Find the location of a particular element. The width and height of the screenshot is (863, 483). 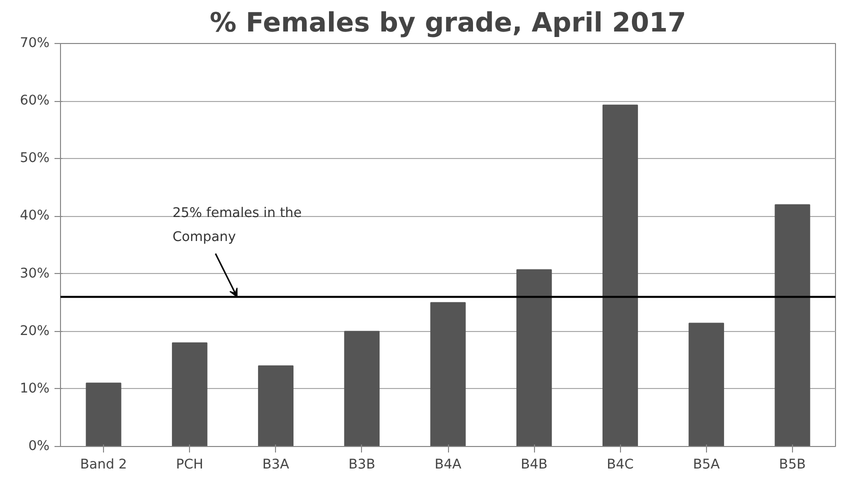

y-tick-label: 0% is located at coordinates (39, 446).